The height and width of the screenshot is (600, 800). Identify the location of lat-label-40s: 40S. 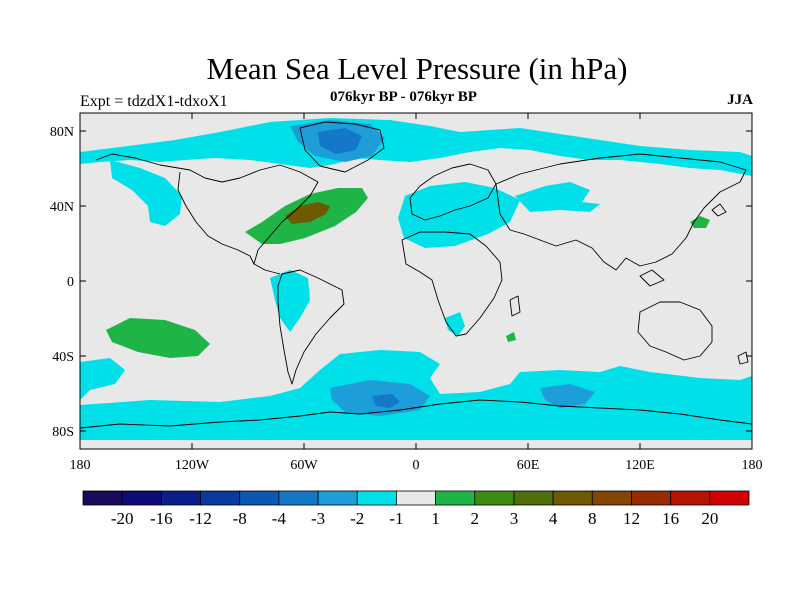
(63, 357).